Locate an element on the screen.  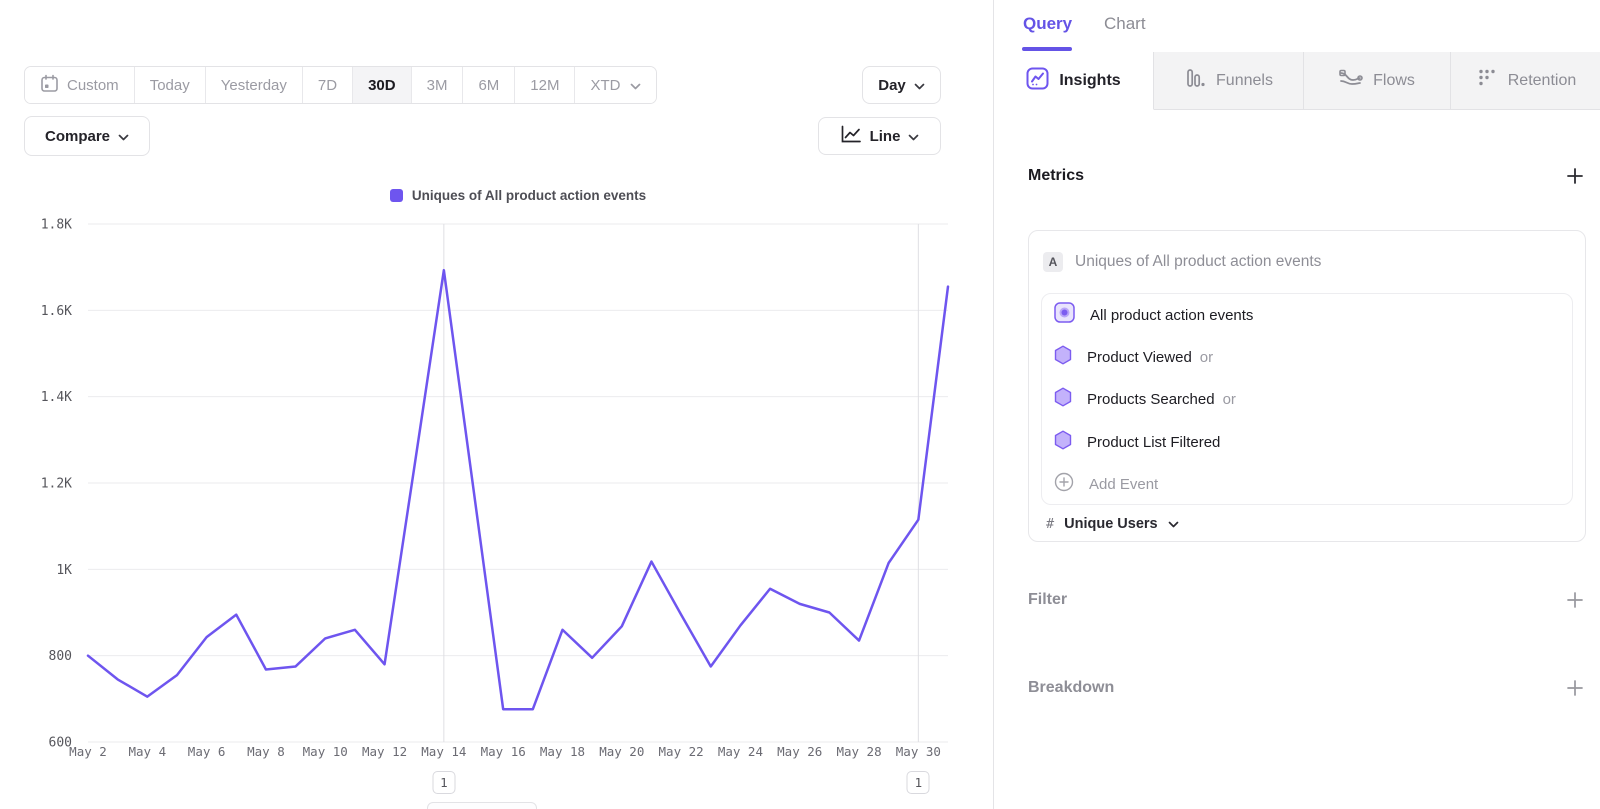
event-row-products-searched: Products Searched or is located at coordinates (1307, 400).